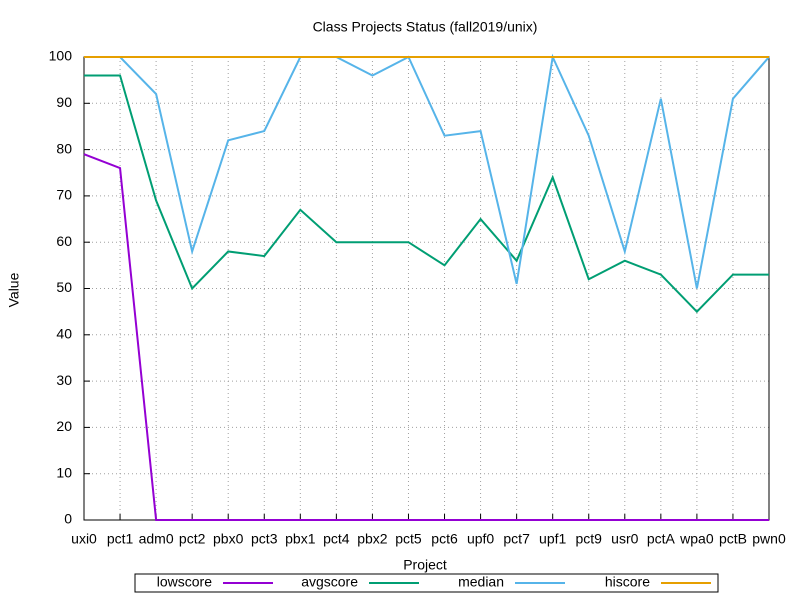  I want to click on legend-label: median, so click(481, 582).